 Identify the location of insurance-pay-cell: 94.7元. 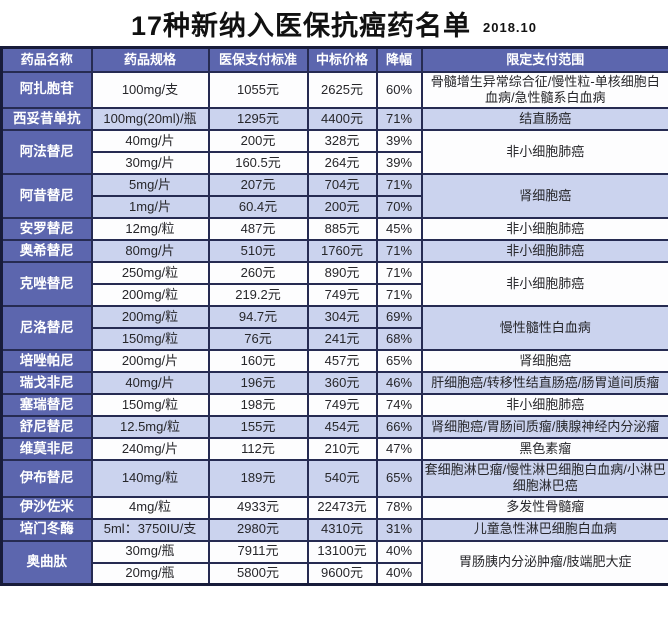
(258, 317).